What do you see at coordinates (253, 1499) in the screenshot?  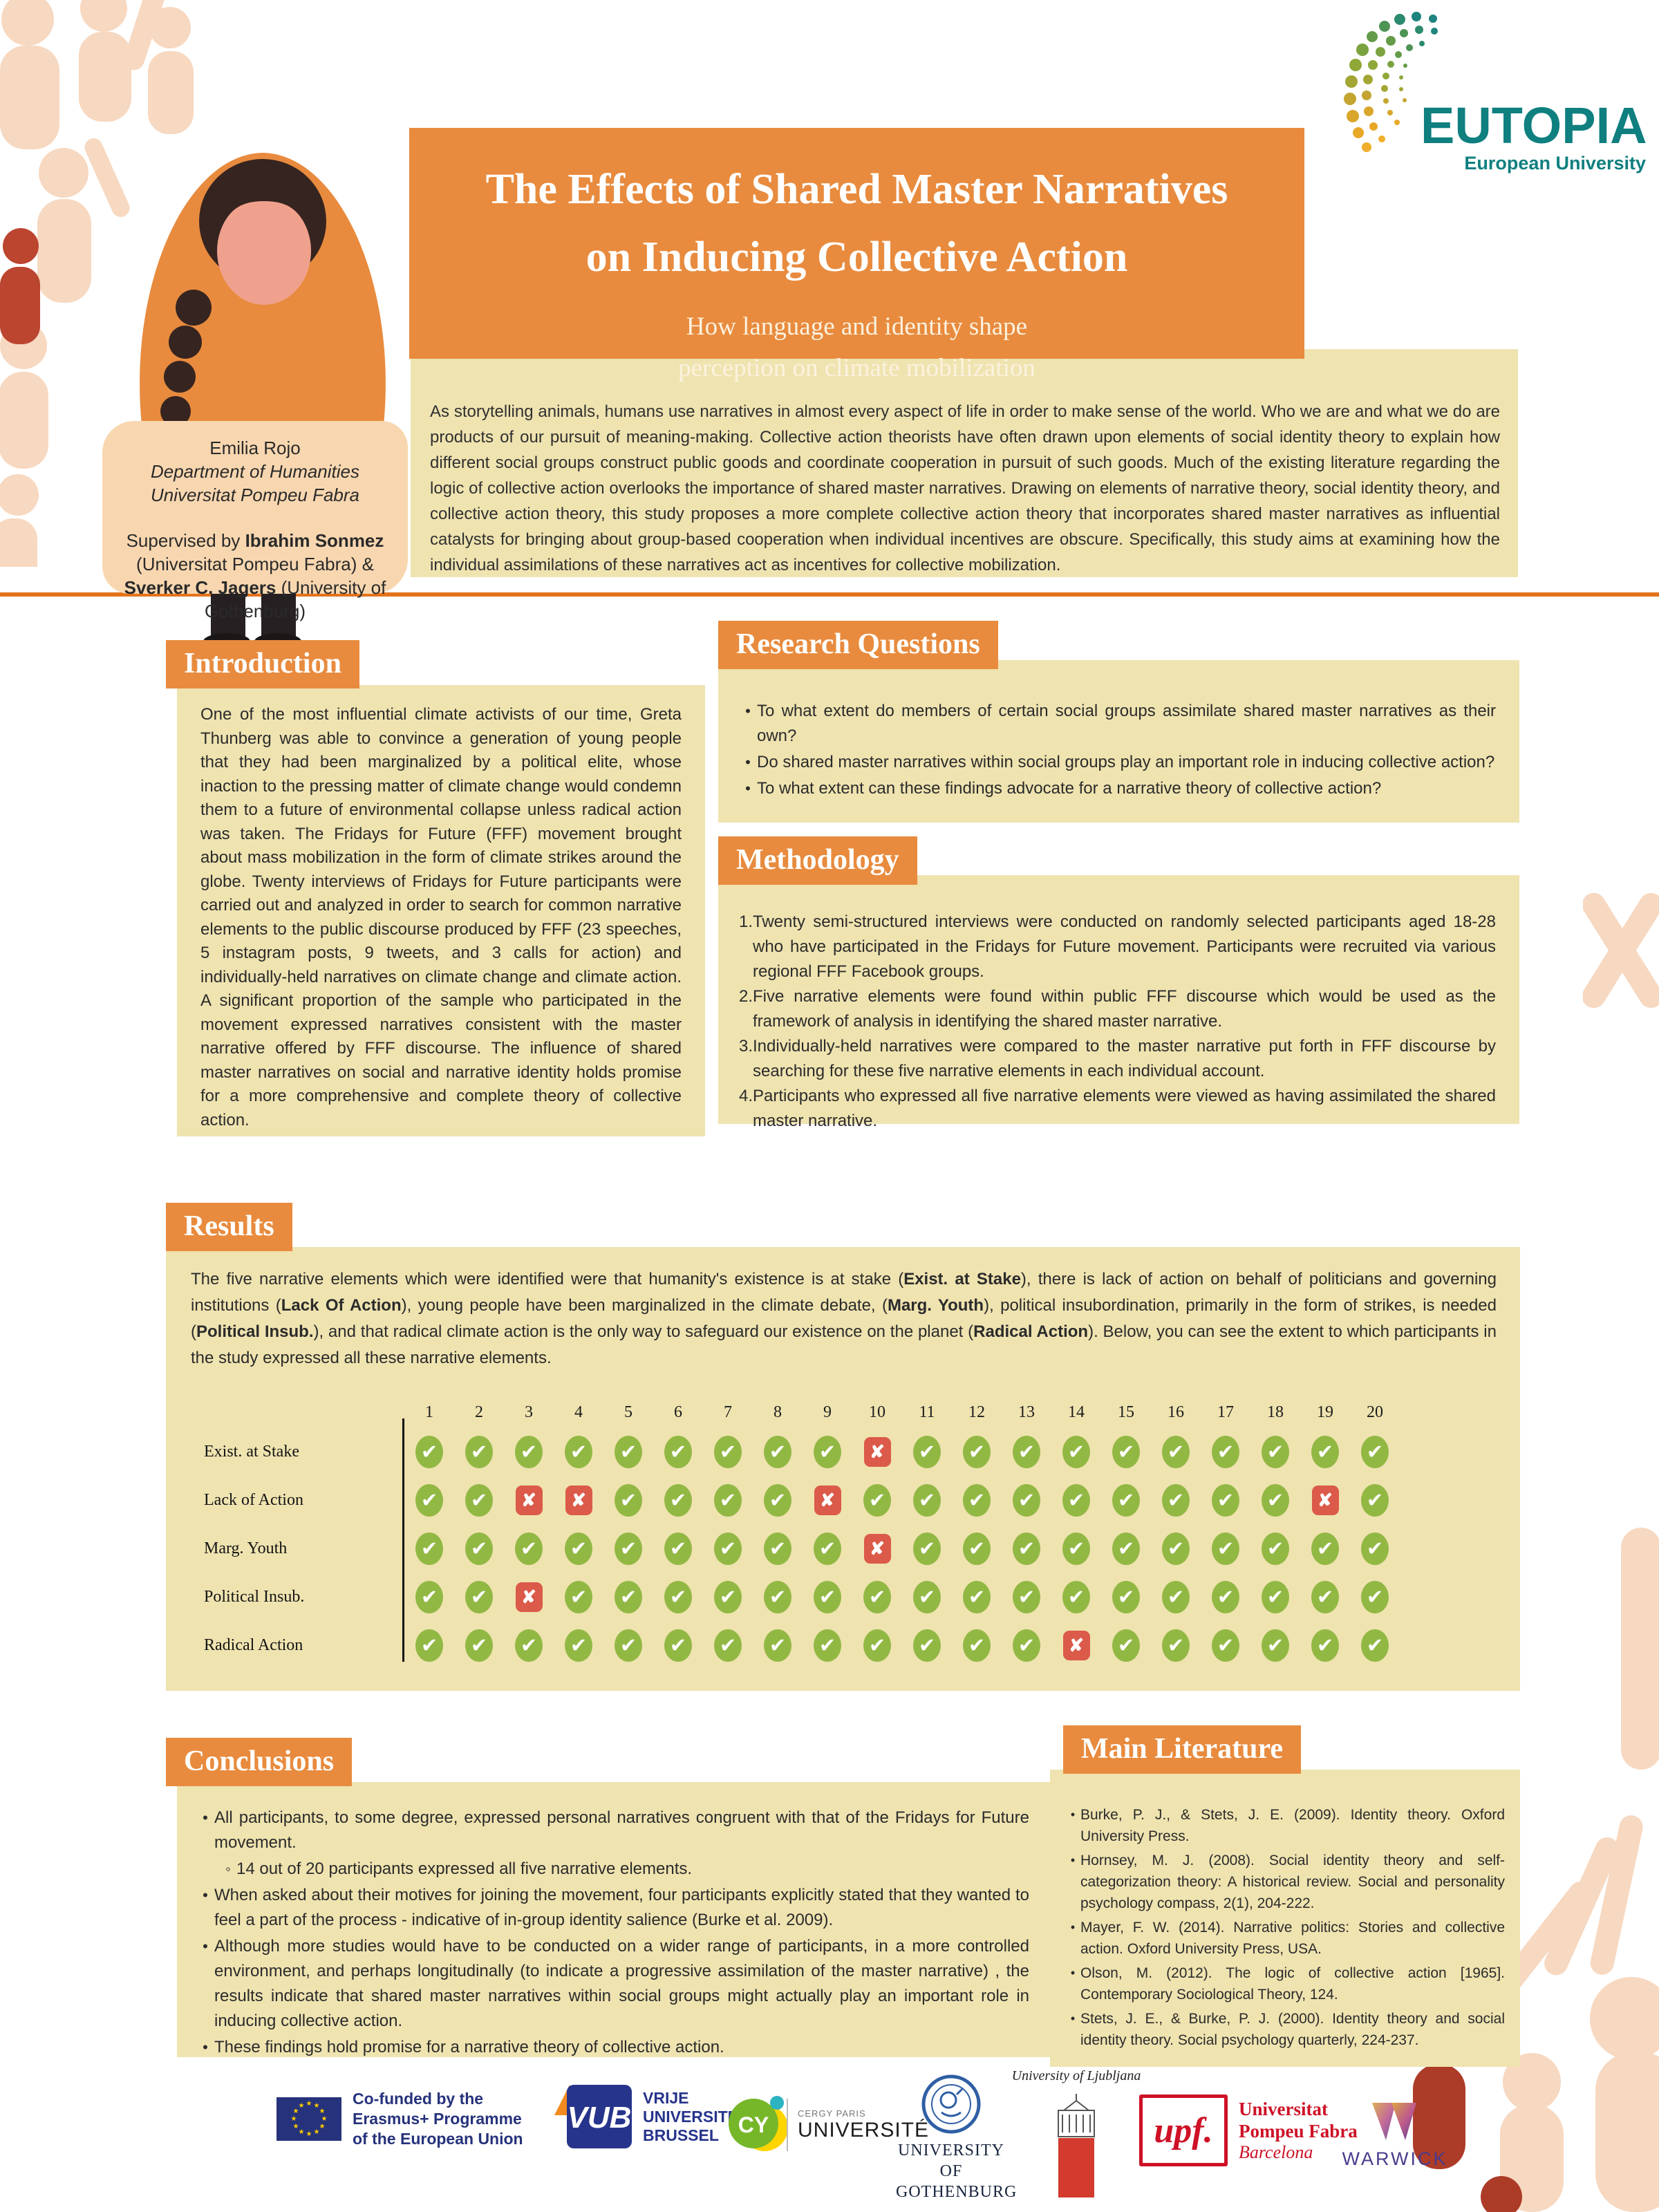 I see `row-label: Lack of Action` at bounding box center [253, 1499].